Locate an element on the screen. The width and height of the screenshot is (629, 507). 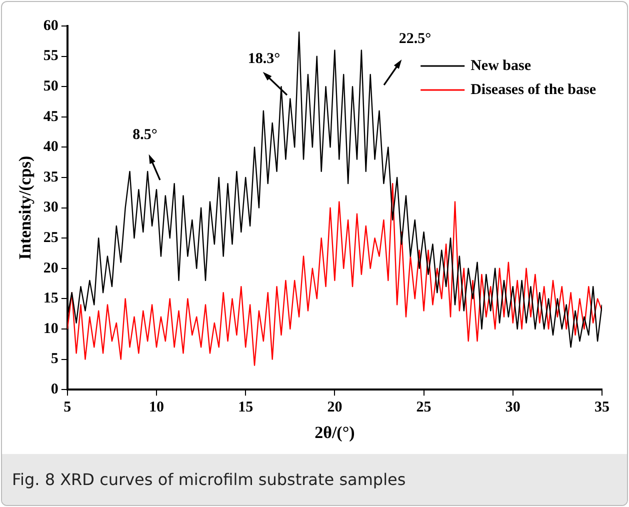
x-tick-label: 15 is located at coordinates (246, 407).